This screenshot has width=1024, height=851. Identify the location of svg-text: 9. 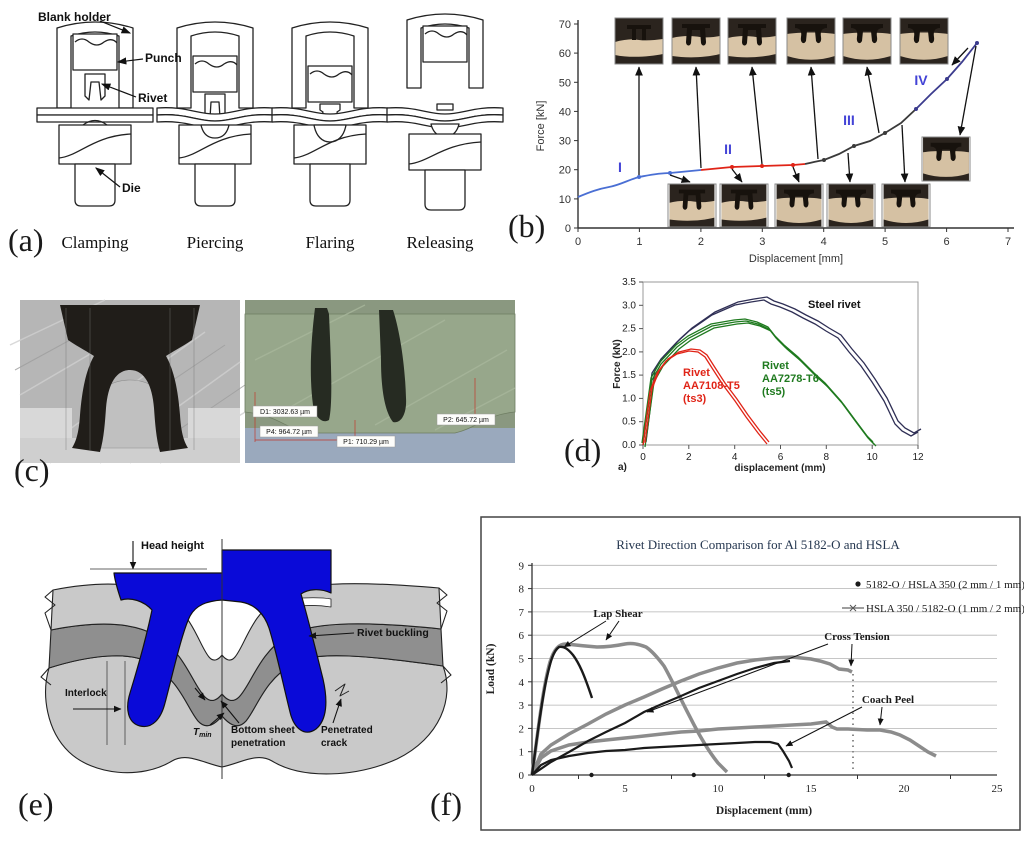
(522, 566).